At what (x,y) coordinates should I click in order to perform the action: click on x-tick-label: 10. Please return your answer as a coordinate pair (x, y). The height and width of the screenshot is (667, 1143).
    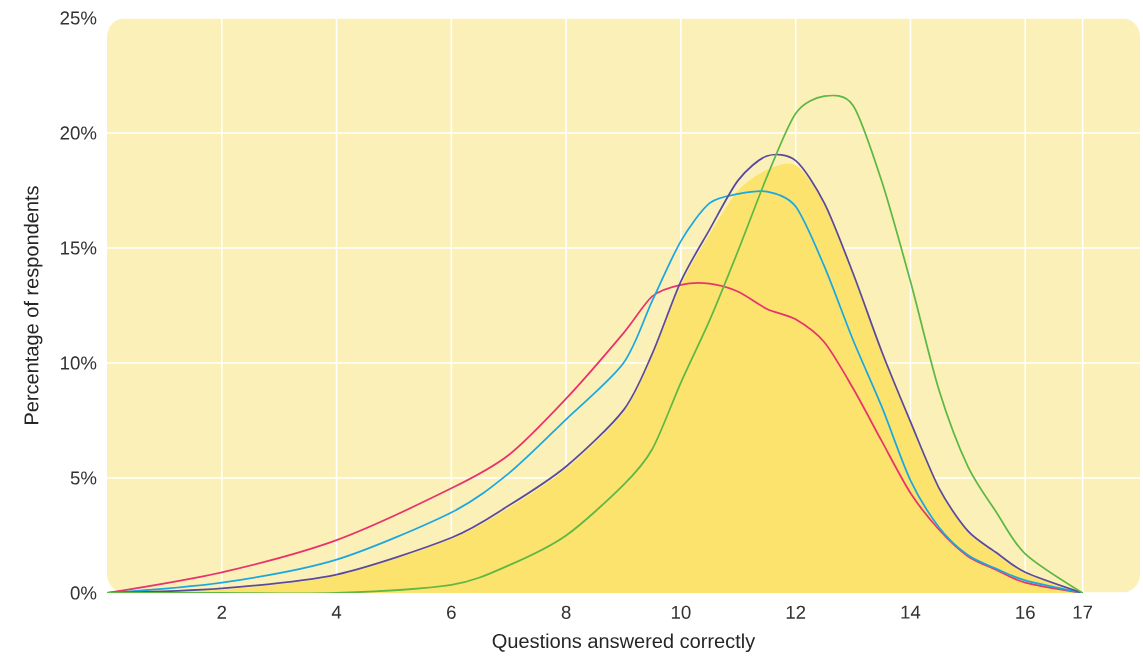
    Looking at the image, I should click on (681, 612).